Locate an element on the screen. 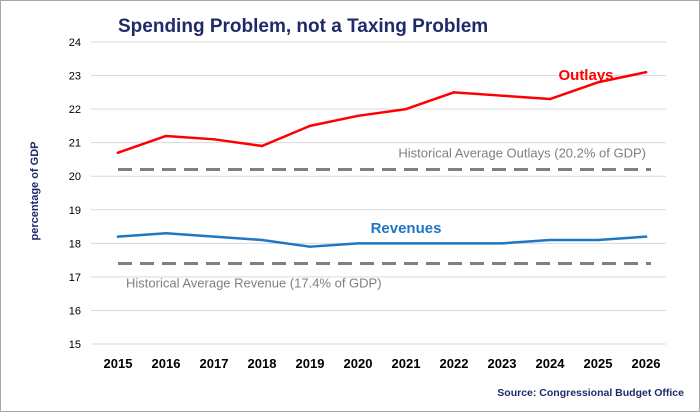 Image resolution: width=700 pixels, height=413 pixels. x-tick-label: 2015 is located at coordinates (118, 363).